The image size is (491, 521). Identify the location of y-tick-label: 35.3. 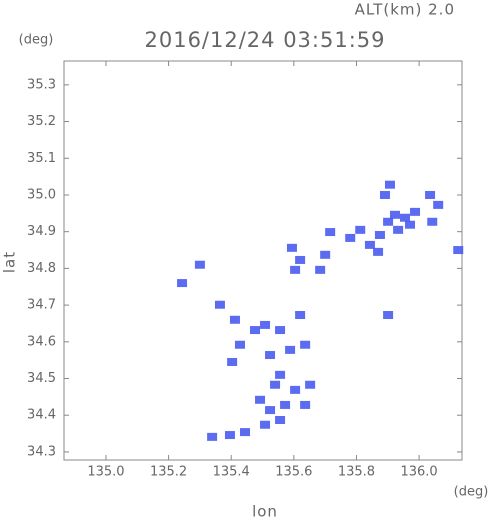
(41, 84).